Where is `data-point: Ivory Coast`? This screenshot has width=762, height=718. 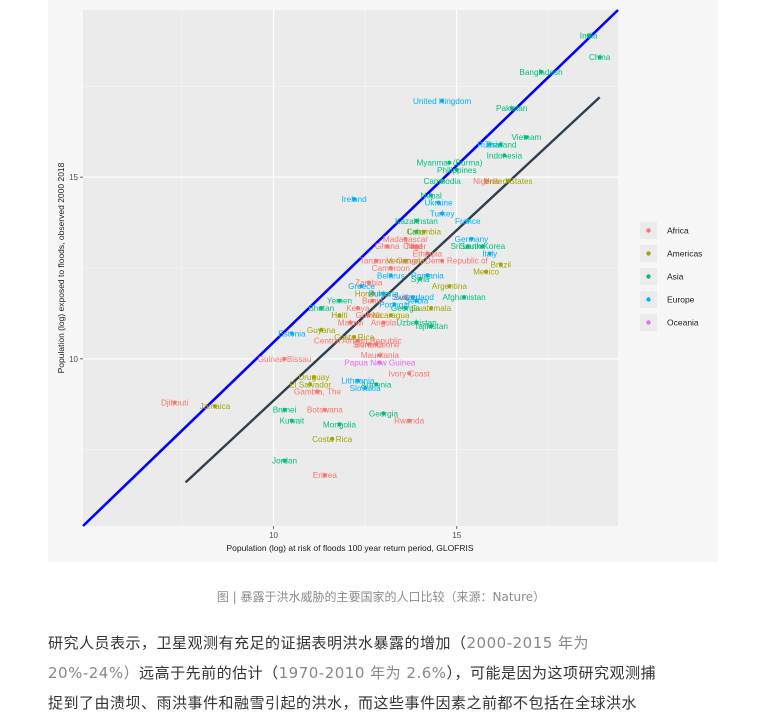
data-point: Ivory Coast is located at coordinates (409, 373).